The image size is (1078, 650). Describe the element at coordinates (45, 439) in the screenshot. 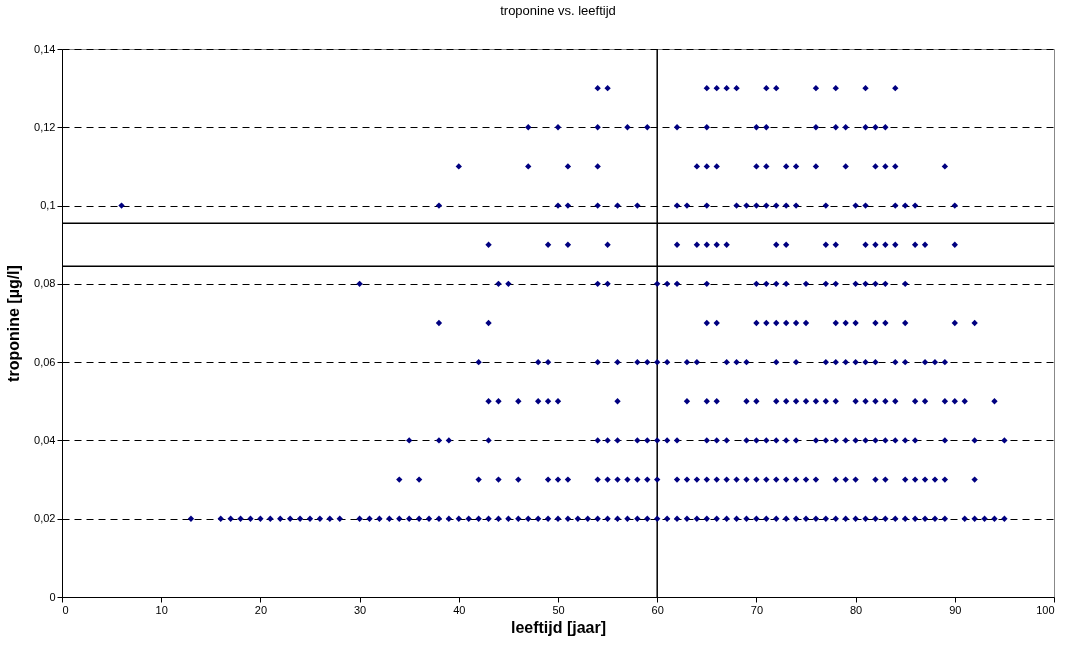

I see `y-tick-label: 0,04` at that location.